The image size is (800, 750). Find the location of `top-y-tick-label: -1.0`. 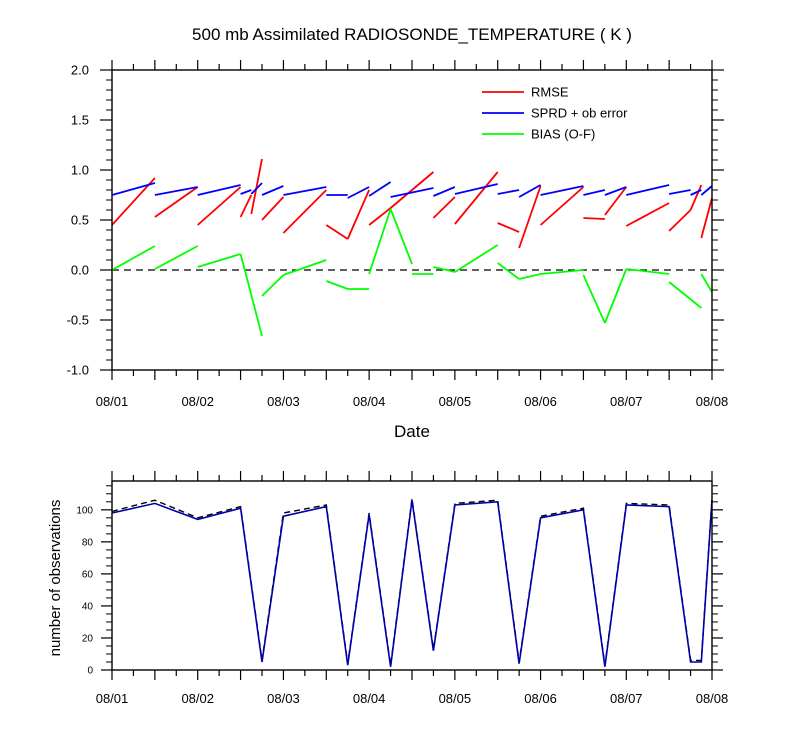

top-y-tick-label: -1.0 is located at coordinates (78, 370).